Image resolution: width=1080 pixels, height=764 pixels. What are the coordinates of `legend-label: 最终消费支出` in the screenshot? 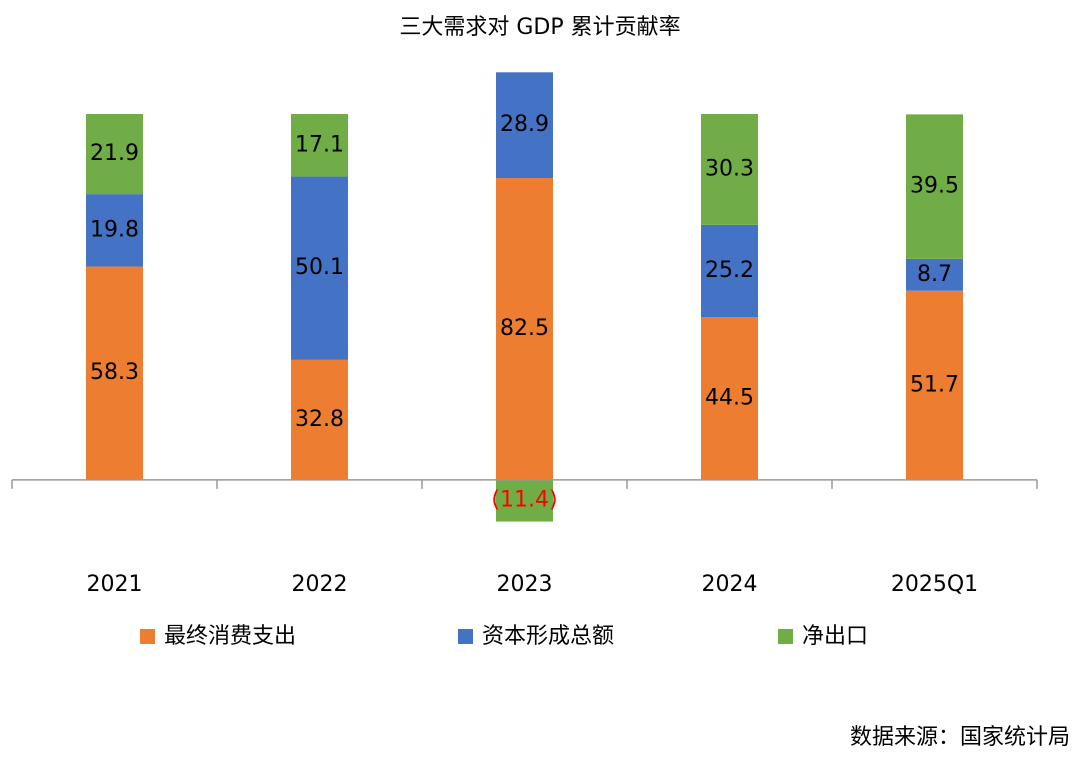 It's located at (230, 636).